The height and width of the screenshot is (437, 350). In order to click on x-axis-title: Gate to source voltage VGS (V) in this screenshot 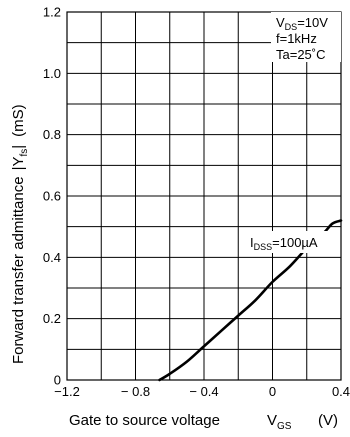, I will do `click(203, 422)`.